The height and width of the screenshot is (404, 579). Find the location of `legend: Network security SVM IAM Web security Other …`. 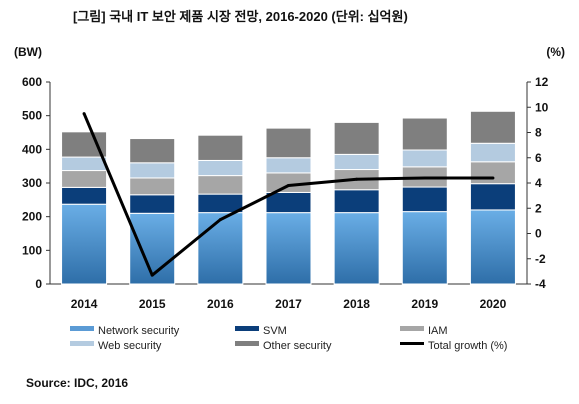

legend: Network security SVM IAM Web security Other … is located at coordinates (288, 338).